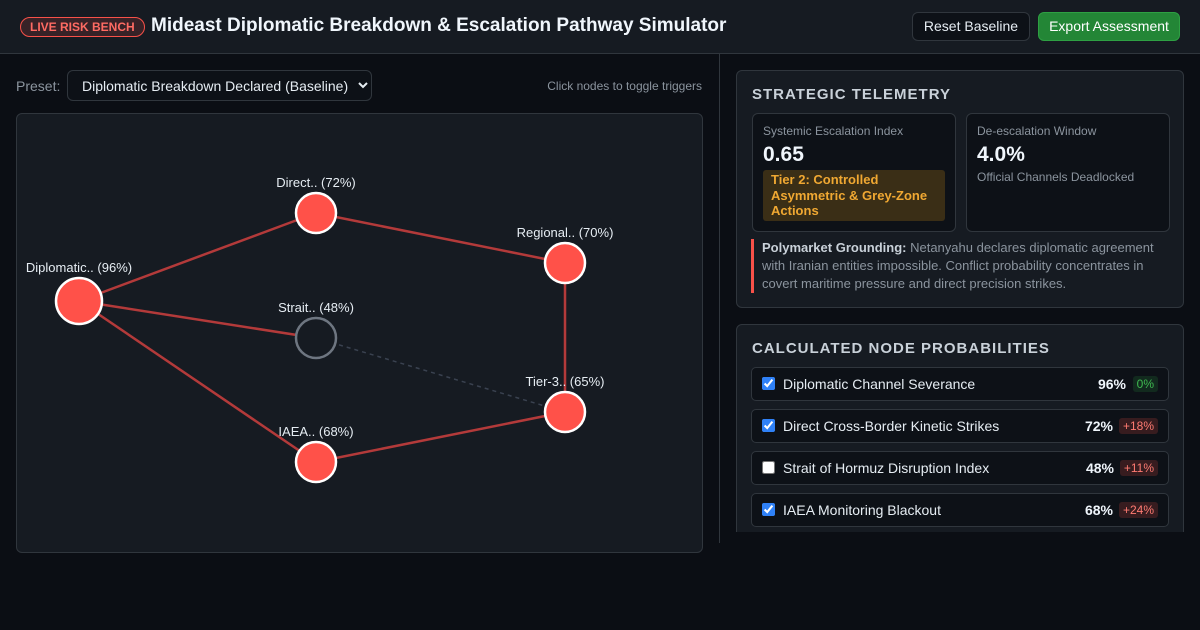 This screenshot has height=630, width=1200. I want to click on node-iaea: IAEA.. (68%), so click(316, 454).